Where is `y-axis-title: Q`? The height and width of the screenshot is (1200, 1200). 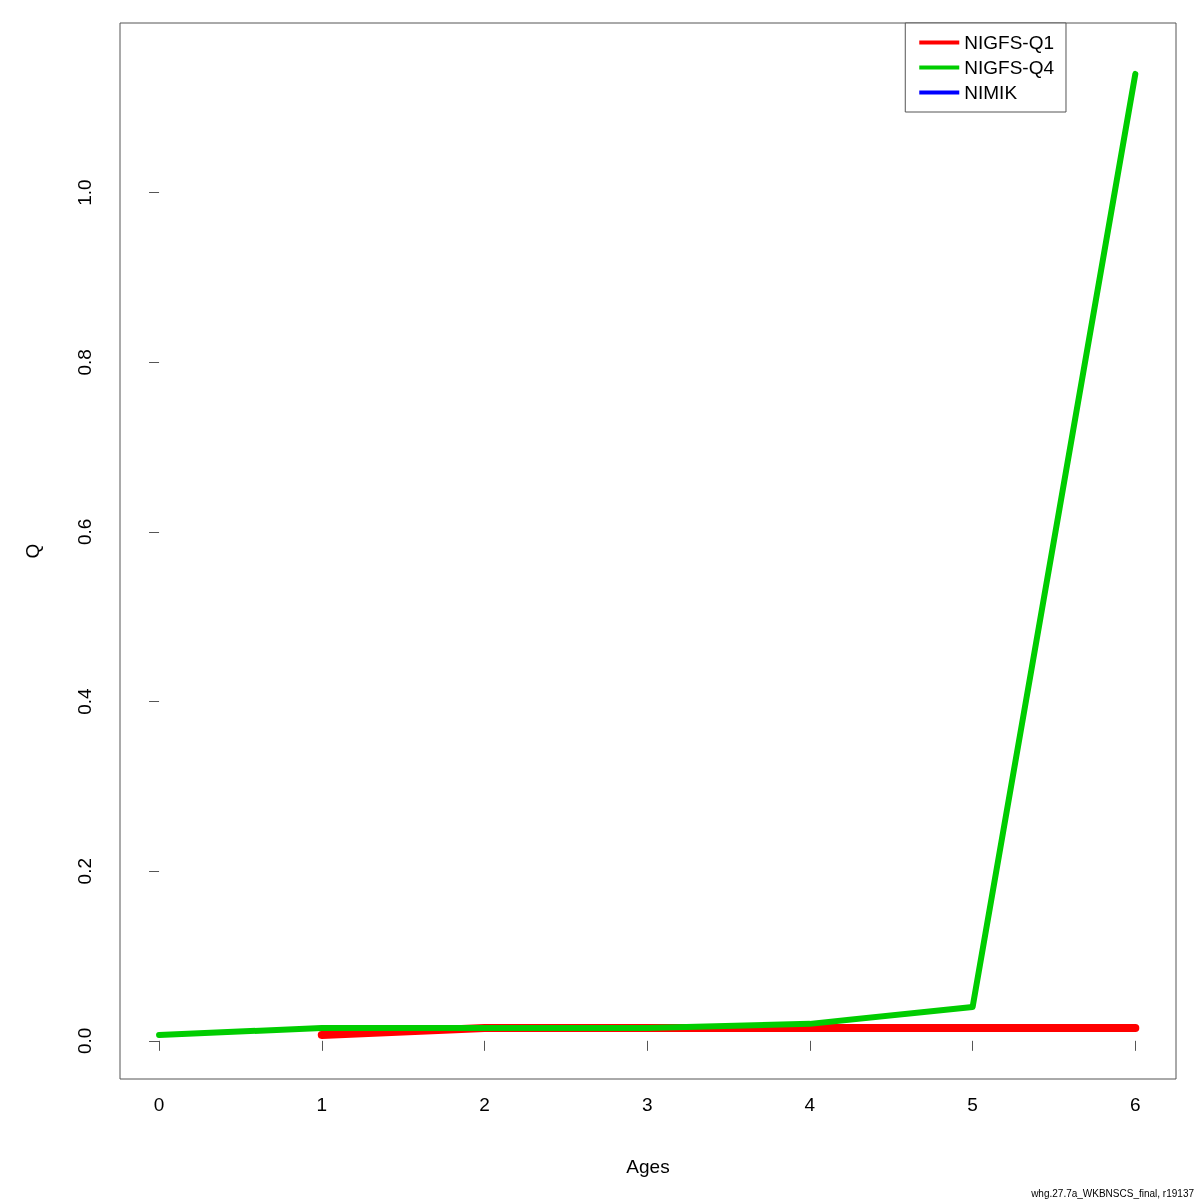 y-axis-title: Q is located at coordinates (32, 551).